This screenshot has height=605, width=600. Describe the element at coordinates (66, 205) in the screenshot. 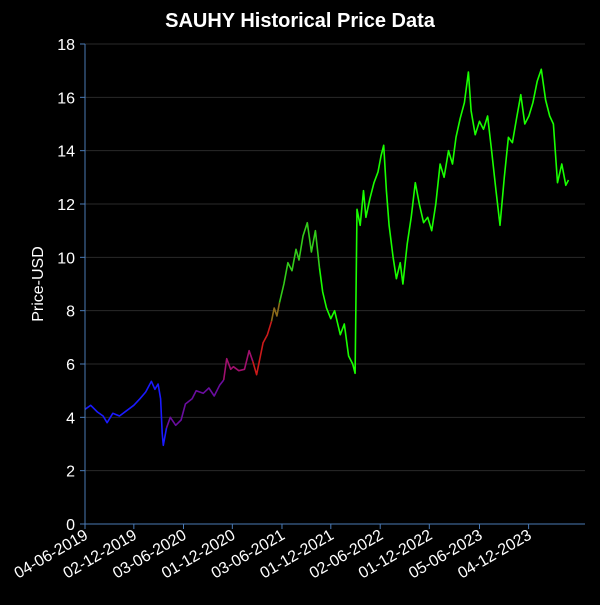

I see `y-tick-label: 12` at that location.